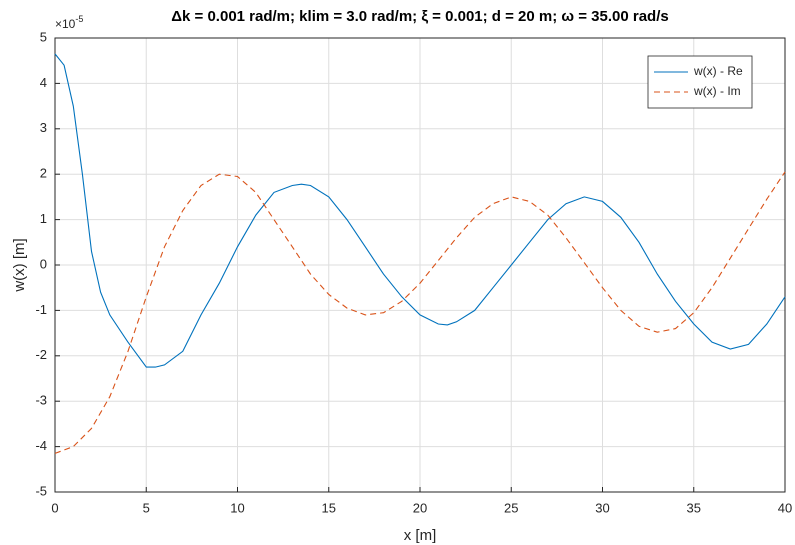 This screenshot has height=545, width=795. What do you see at coordinates (694, 507) in the screenshot?
I see `x-tick-label: 35` at bounding box center [694, 507].